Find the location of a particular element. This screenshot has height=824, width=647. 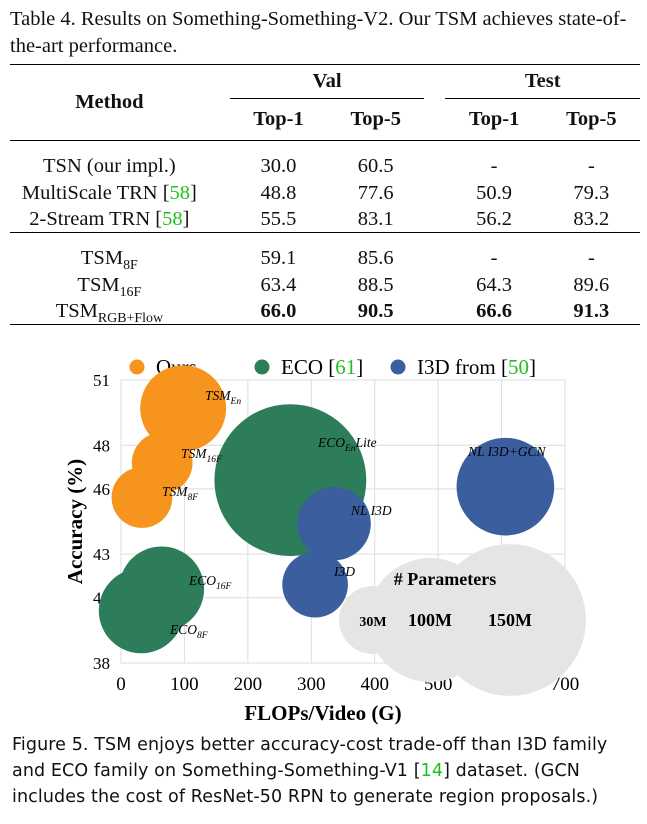

table-row: 2-Stream TRN [58] 55.5 83.1 56.2 83.2 is located at coordinates (325, 220).